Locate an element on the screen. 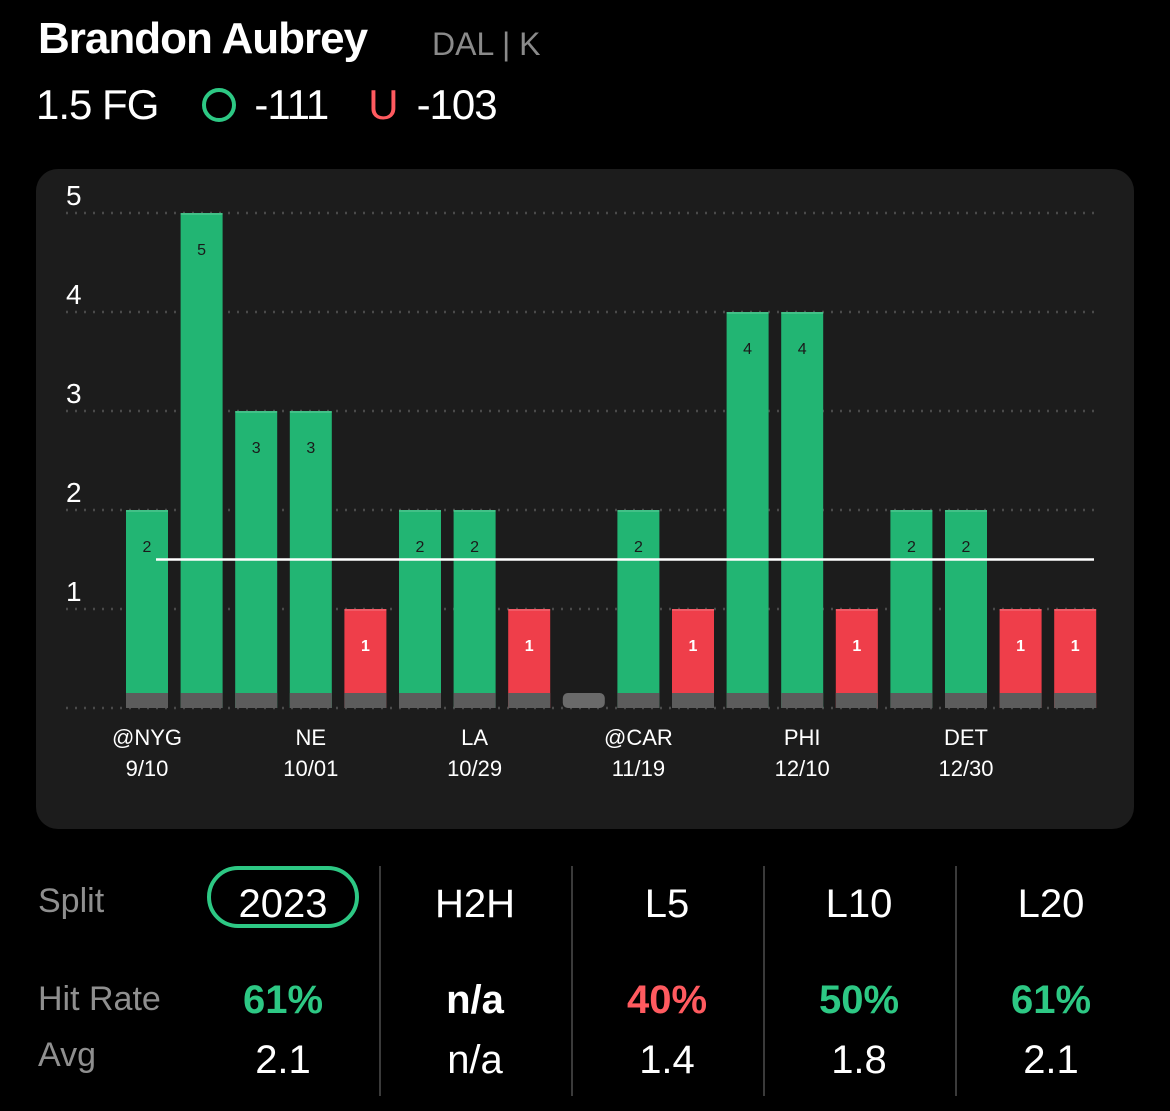 This screenshot has height=1111, width=1170. hit-rate-row-label: Hit Rate is located at coordinates (99, 999).